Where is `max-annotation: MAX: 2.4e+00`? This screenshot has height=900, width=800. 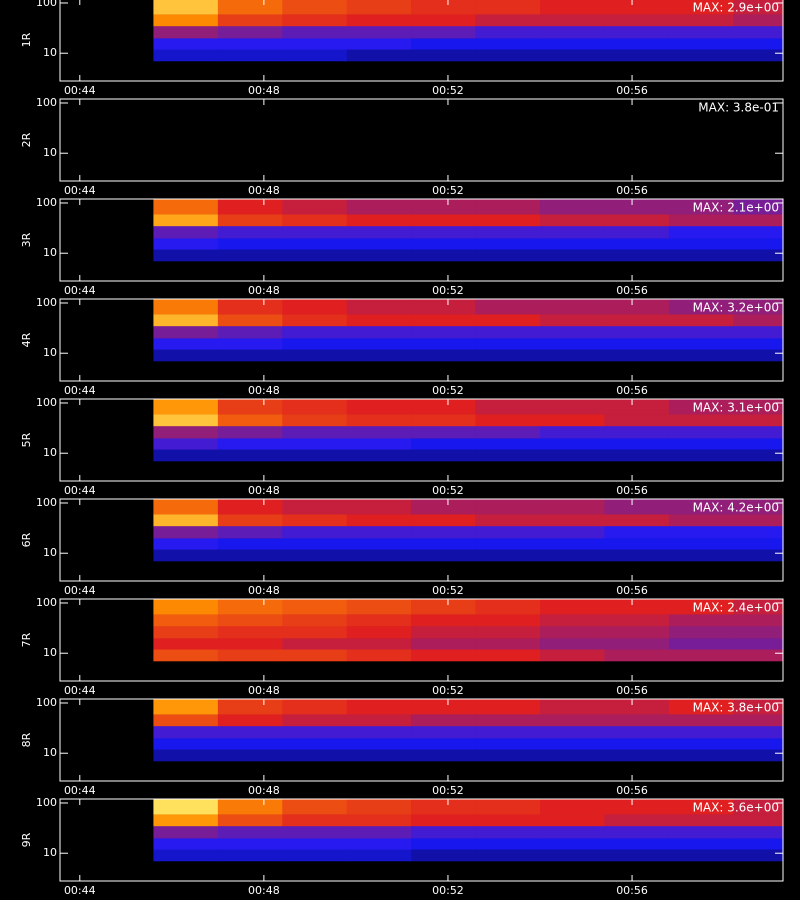
max-annotation: MAX: 2.4e+00 is located at coordinates (736, 608).